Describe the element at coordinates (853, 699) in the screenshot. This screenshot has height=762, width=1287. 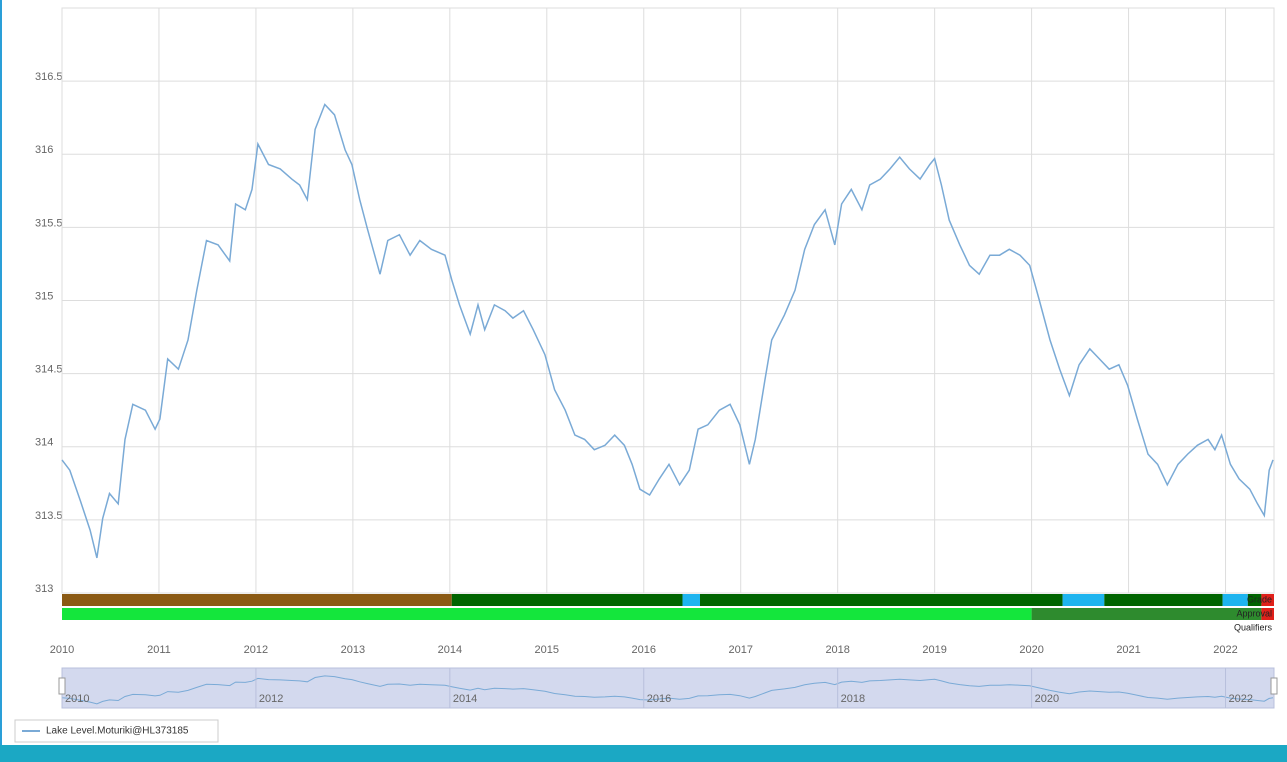
I see `navigator-tick-label: 2018` at that location.